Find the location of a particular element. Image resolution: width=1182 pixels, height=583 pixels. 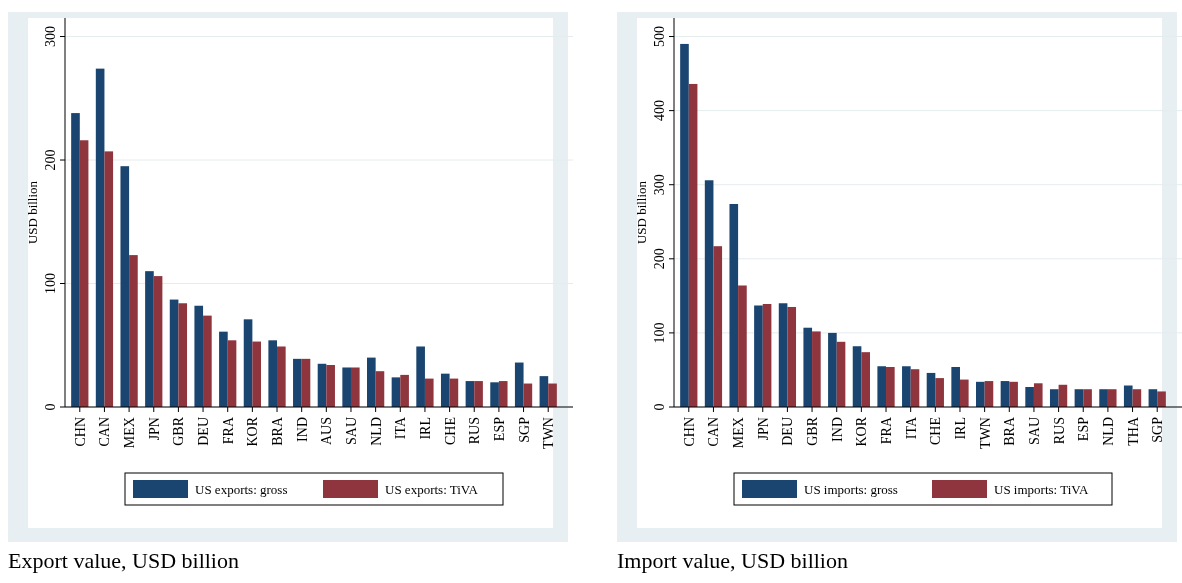

y-tick-label: 300 is located at coordinates (50, 37).